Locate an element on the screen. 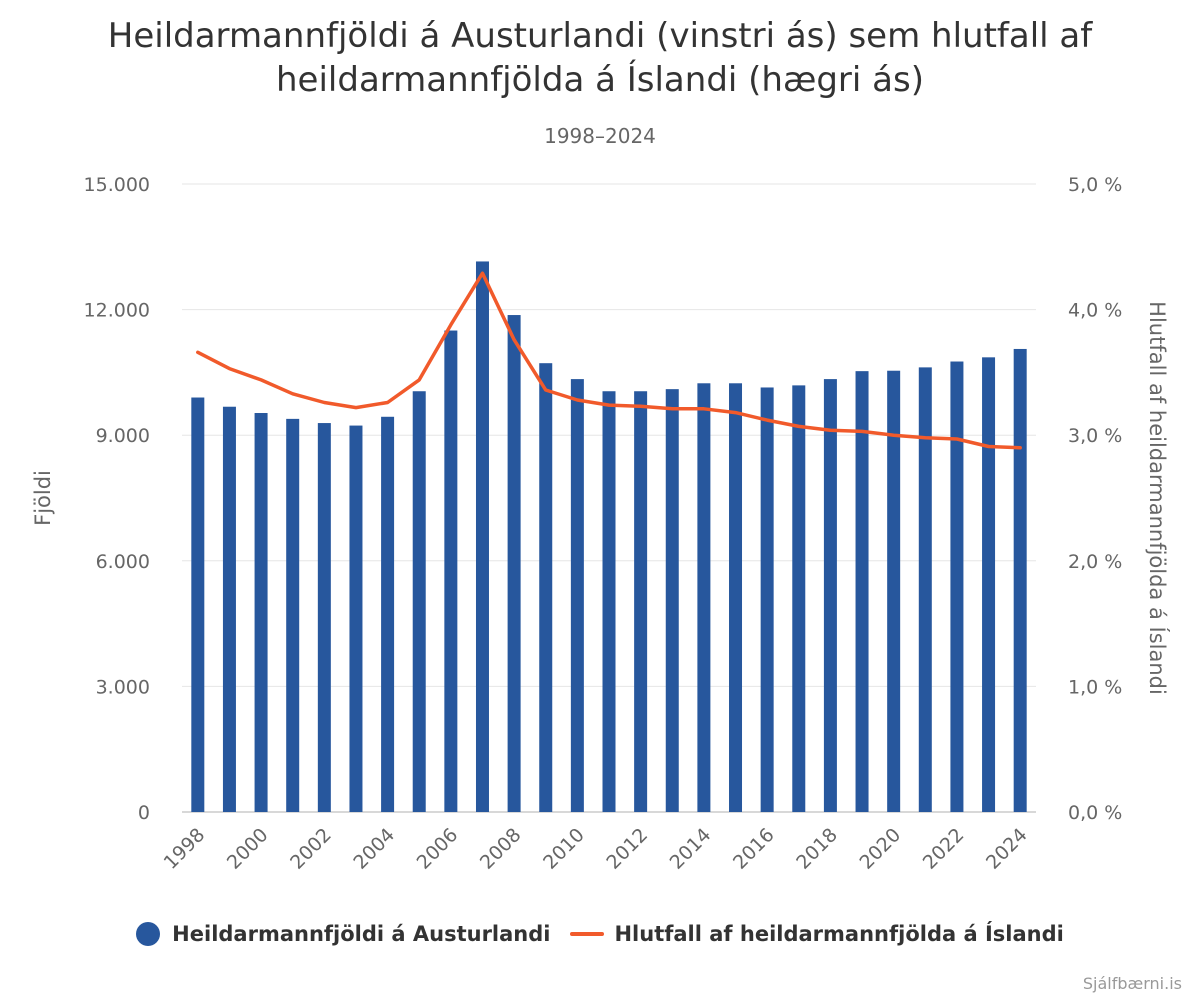 This screenshot has width=1200, height=1000. bar-2021 is located at coordinates (925, 589).